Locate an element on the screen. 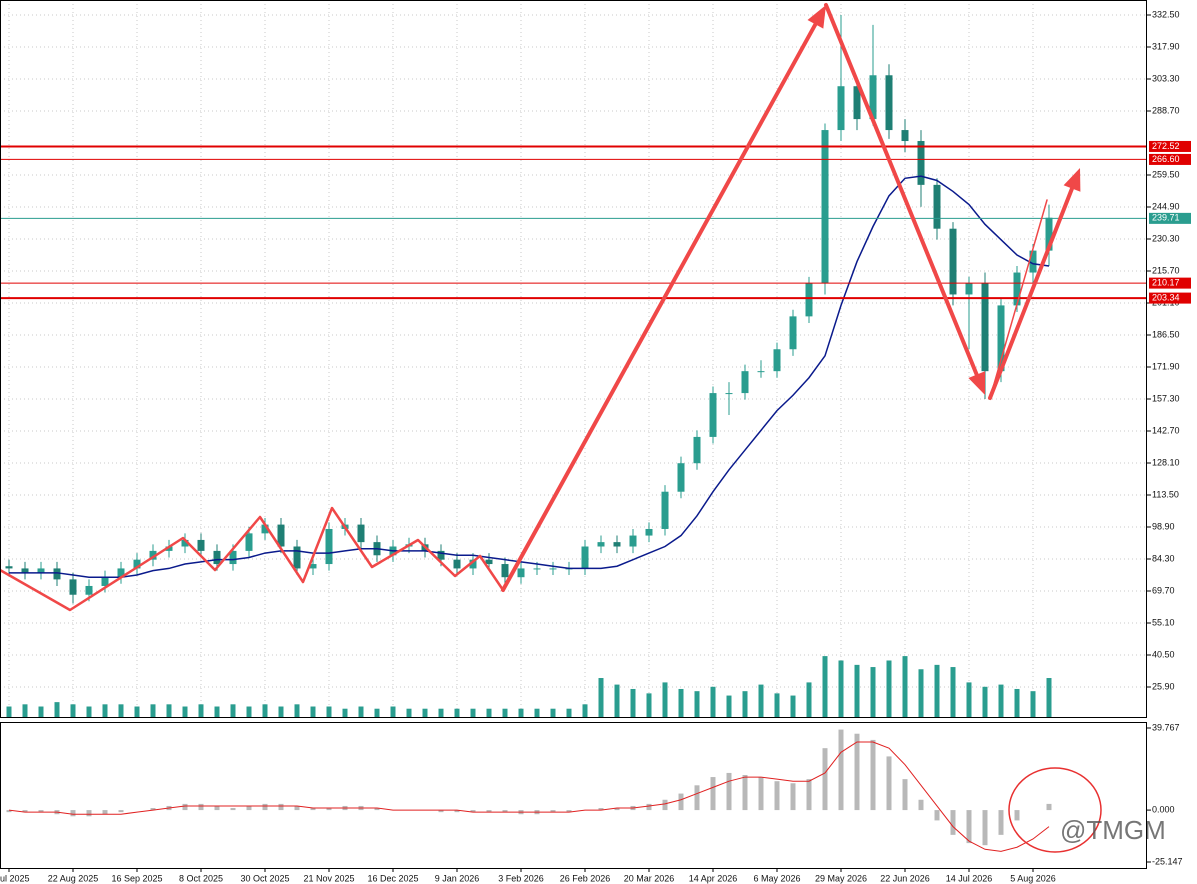 This screenshot has width=1197, height=884. signal-line is located at coordinates (529, 796).